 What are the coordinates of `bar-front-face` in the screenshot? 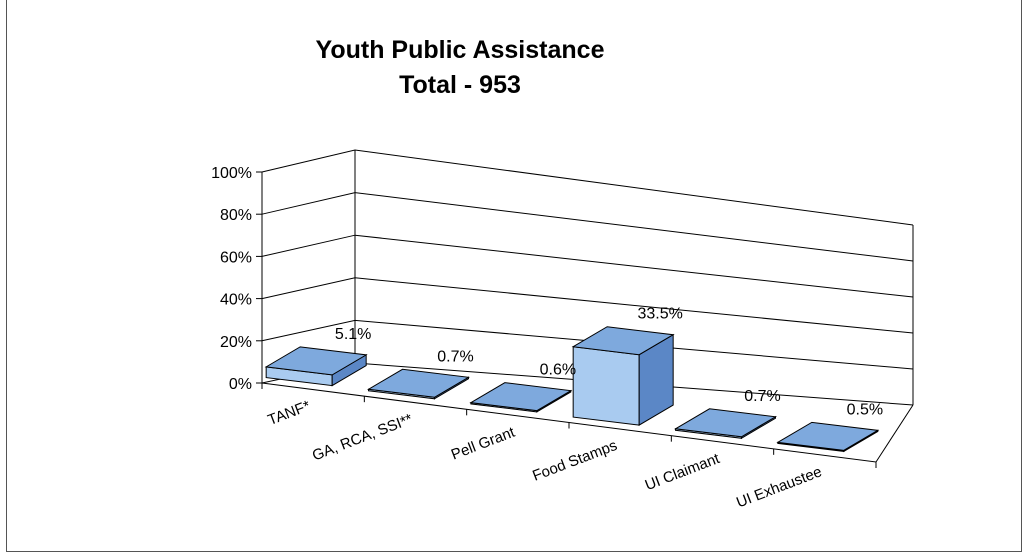 It's located at (606, 386).